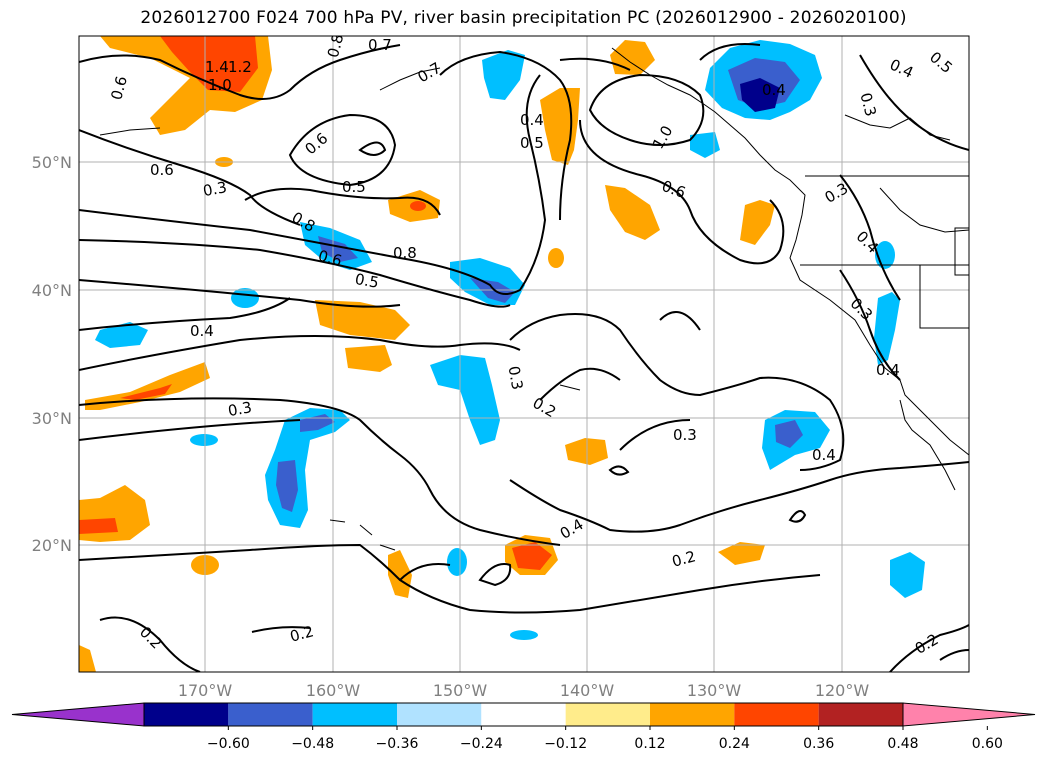 The width and height of the screenshot is (1047, 765). What do you see at coordinates (481, 744) in the screenshot?
I see `colorbar-tick-label: −0.24` at bounding box center [481, 744].